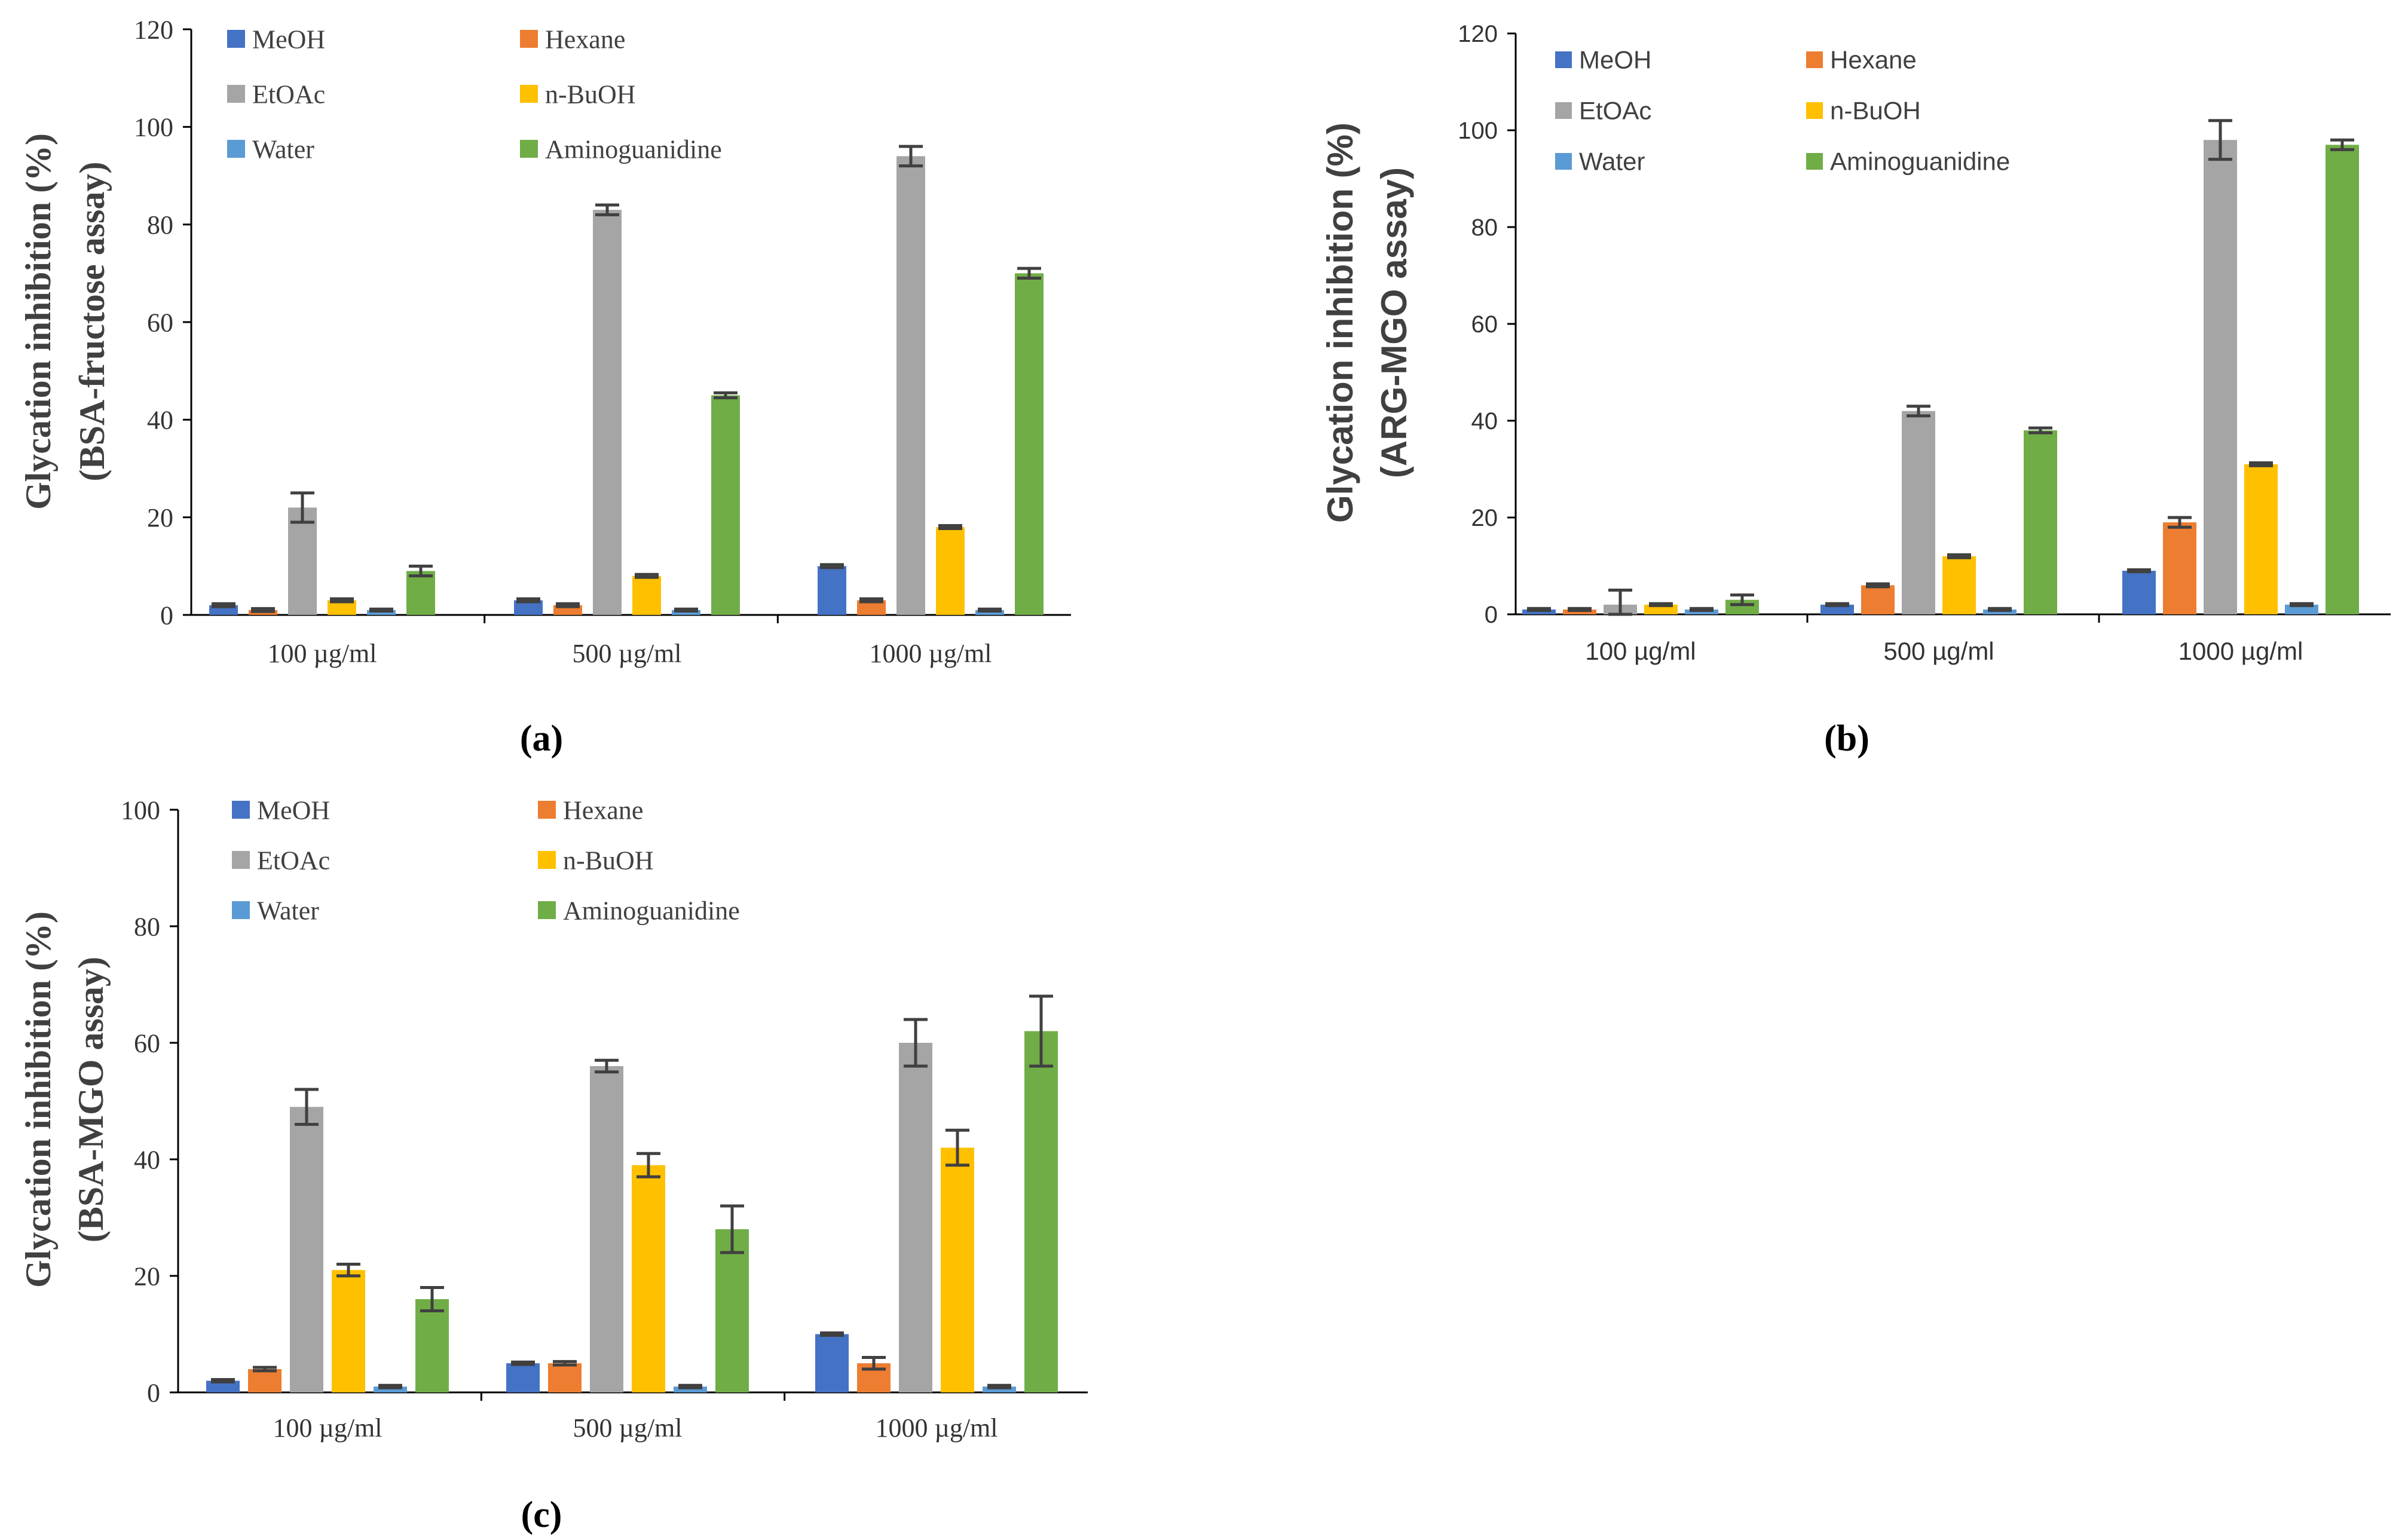 Image resolution: width=2405 pixels, height=1540 pixels. I want to click on panel-label: (a), so click(541, 739).